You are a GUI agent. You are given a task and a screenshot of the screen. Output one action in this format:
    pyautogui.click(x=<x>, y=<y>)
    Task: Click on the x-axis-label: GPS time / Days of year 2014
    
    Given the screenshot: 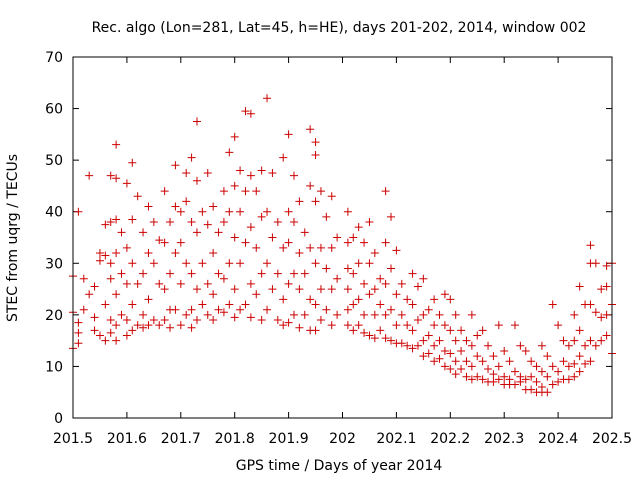 What is the action you would take?
    pyautogui.click(x=339, y=466)
    